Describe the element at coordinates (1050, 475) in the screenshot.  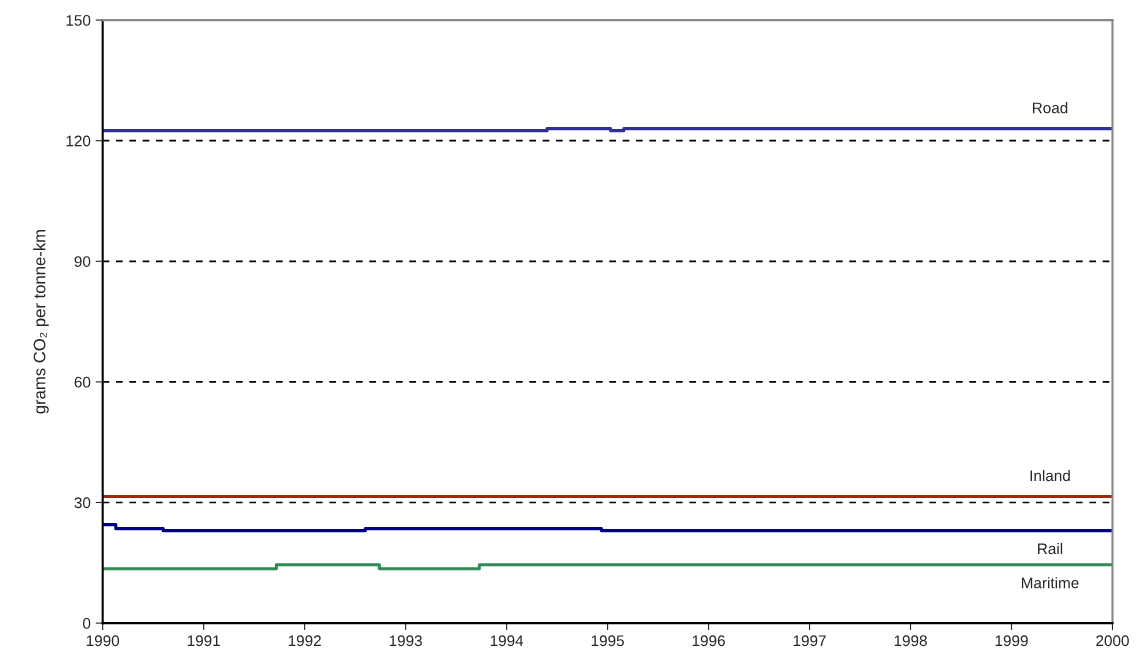
I see `series-label: Inland` at that location.